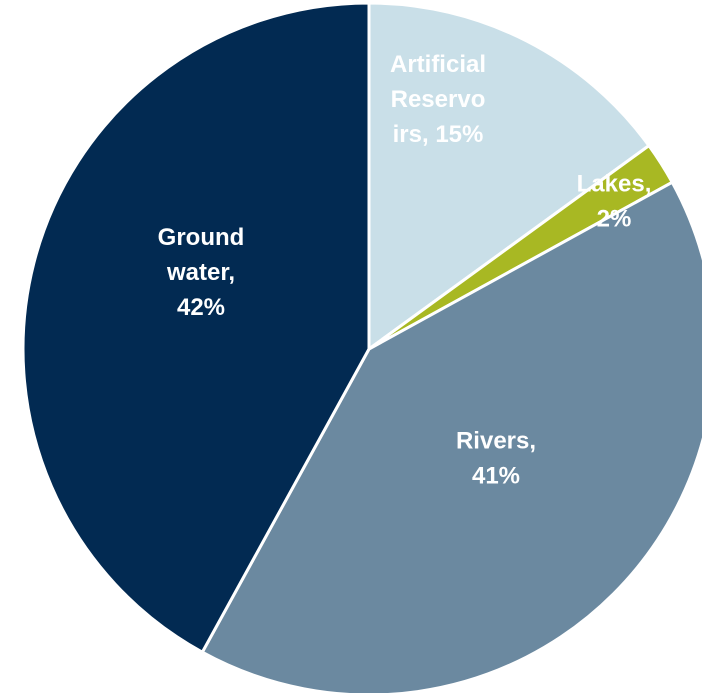 The image size is (702, 693). I want to click on pie-label-line: Reservo, so click(438, 99).